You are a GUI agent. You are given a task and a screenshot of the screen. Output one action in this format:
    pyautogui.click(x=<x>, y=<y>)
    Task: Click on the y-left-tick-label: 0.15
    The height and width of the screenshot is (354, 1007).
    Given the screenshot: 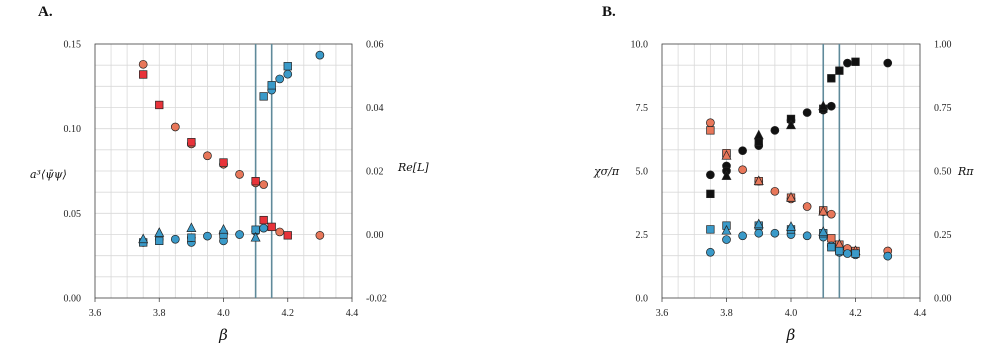 What is the action you would take?
    pyautogui.click(x=73, y=45)
    